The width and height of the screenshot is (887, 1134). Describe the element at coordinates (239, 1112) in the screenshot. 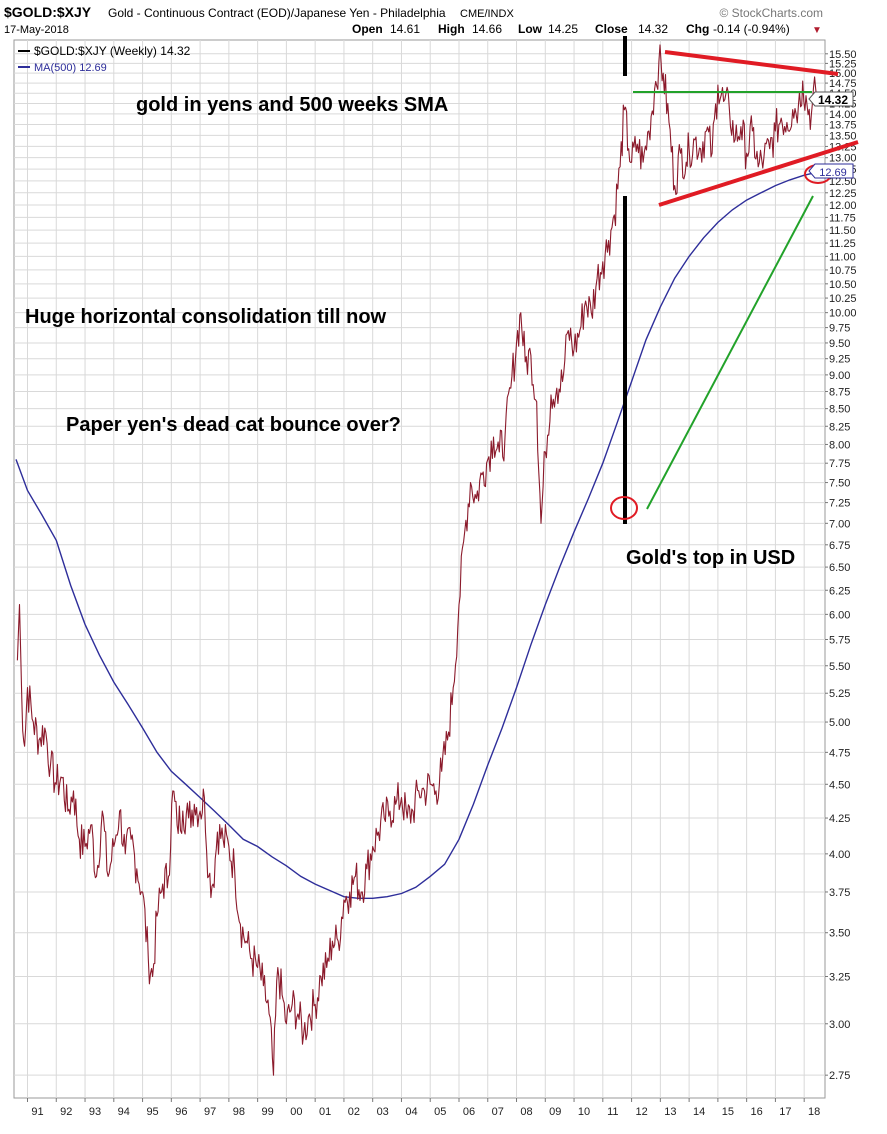

I see `x-tick-label: 98` at that location.